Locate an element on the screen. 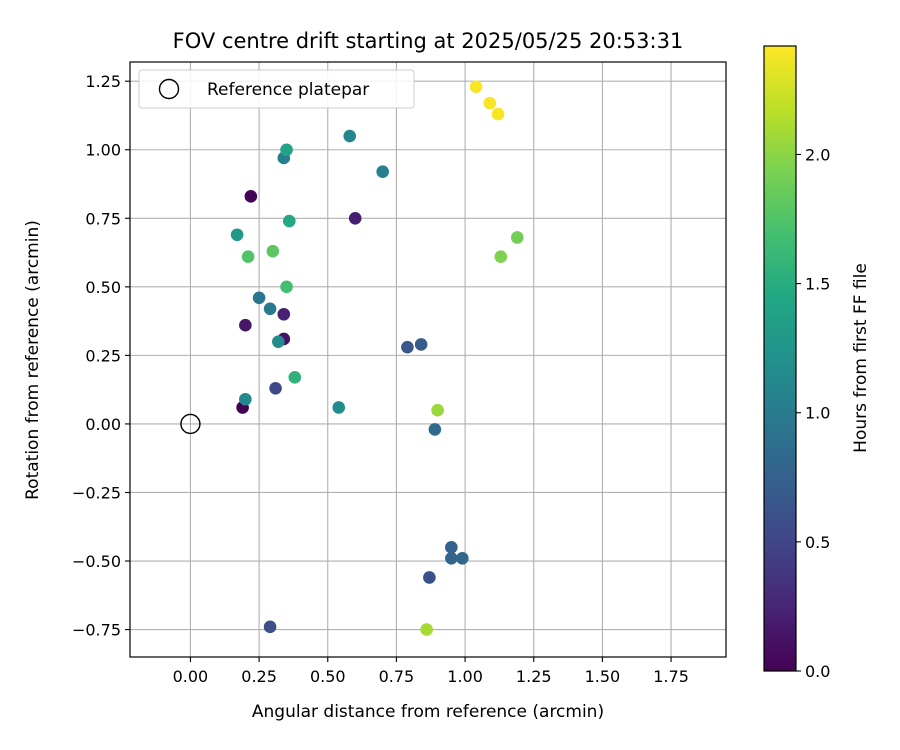 This screenshot has height=750, width=900. colorbar-tick-label: 1.0 is located at coordinates (817, 413).